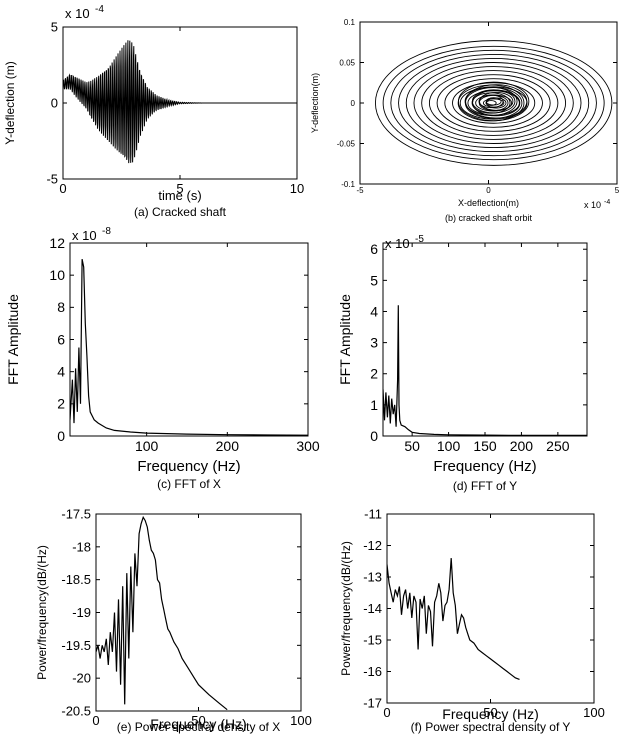 Image resolution: width=625 pixels, height=737 pixels. Describe the element at coordinates (558, 446) in the screenshot. I see `x-tick-label: 250` at that location.